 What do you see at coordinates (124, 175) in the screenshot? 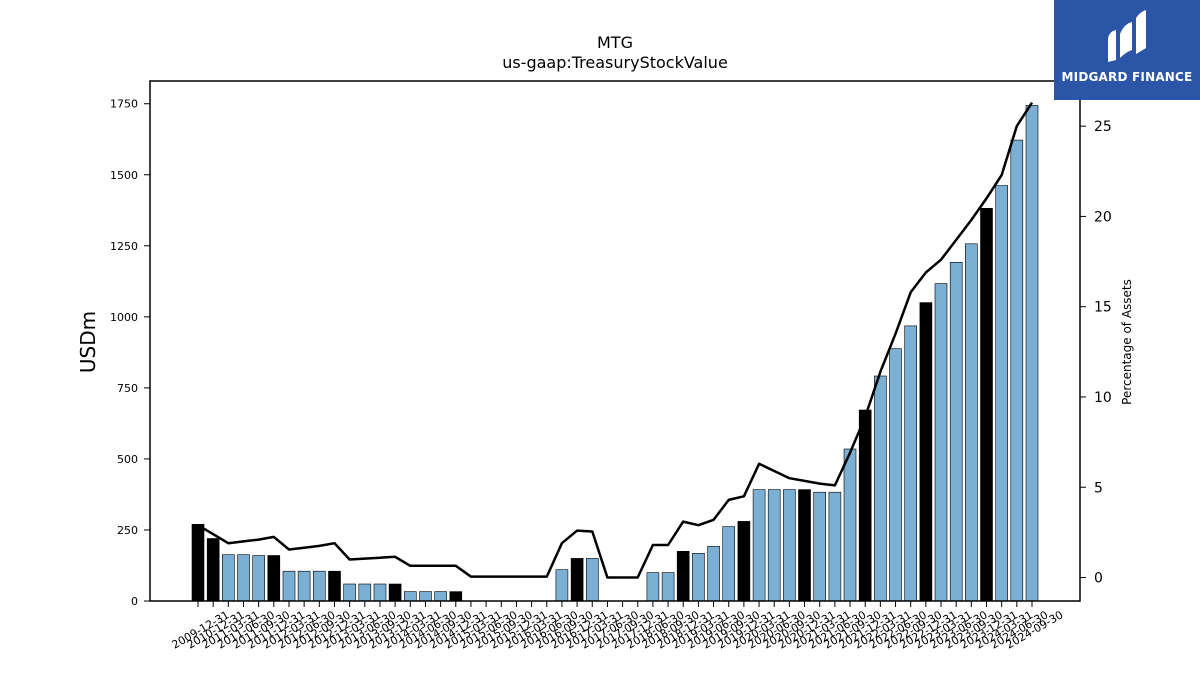
I see `y-tick-label: 1500` at bounding box center [124, 175].